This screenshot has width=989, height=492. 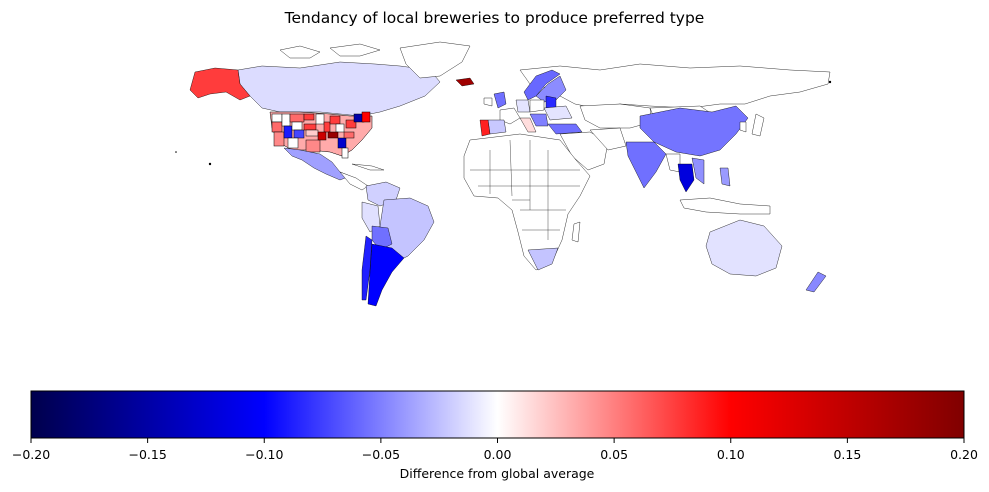 I want to click on region-us-state-nd, so click(x=309, y=117).